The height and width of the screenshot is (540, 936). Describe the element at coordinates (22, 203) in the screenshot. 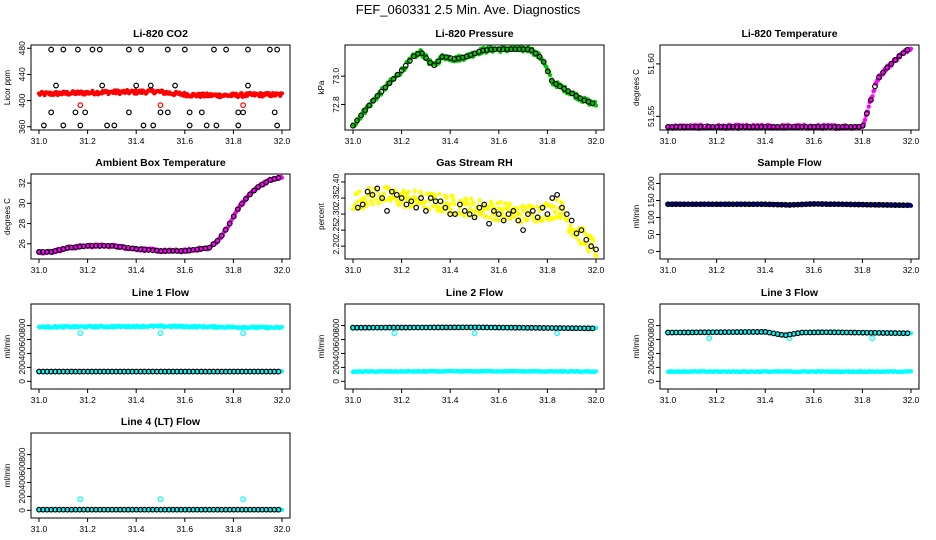

I see `y-tick-label: 30` at that location.